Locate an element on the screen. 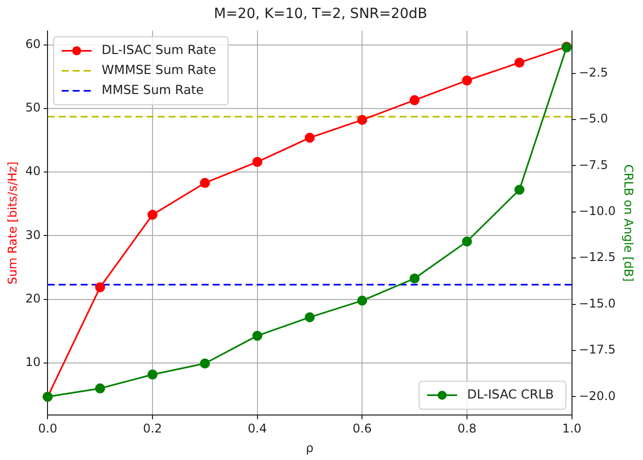 The image size is (643, 460). y2-tick-label: −15.0 is located at coordinates (597, 303).